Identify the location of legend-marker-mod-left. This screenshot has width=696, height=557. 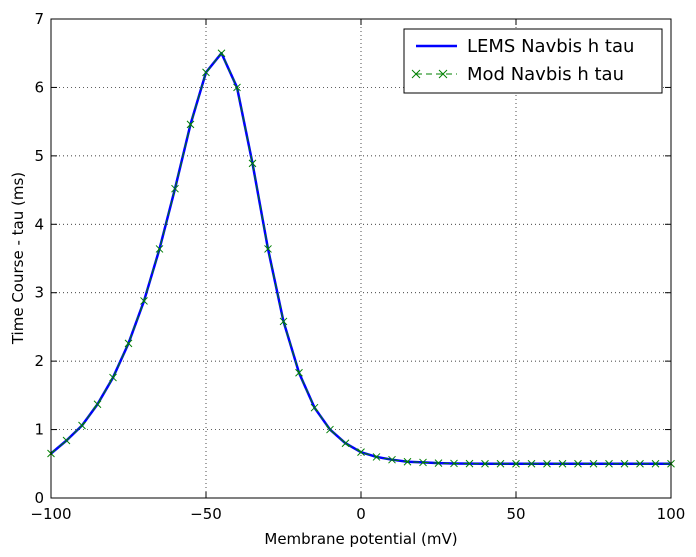
(416, 74).